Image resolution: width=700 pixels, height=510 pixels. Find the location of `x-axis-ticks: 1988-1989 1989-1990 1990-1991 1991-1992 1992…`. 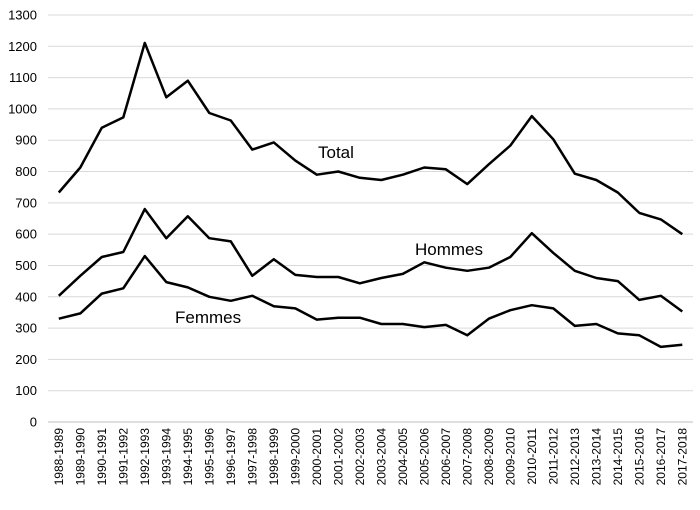

x-axis-ticks: 1988-1989 1989-1990 1990-1991 1991-1992 1992… is located at coordinates (371, 457).